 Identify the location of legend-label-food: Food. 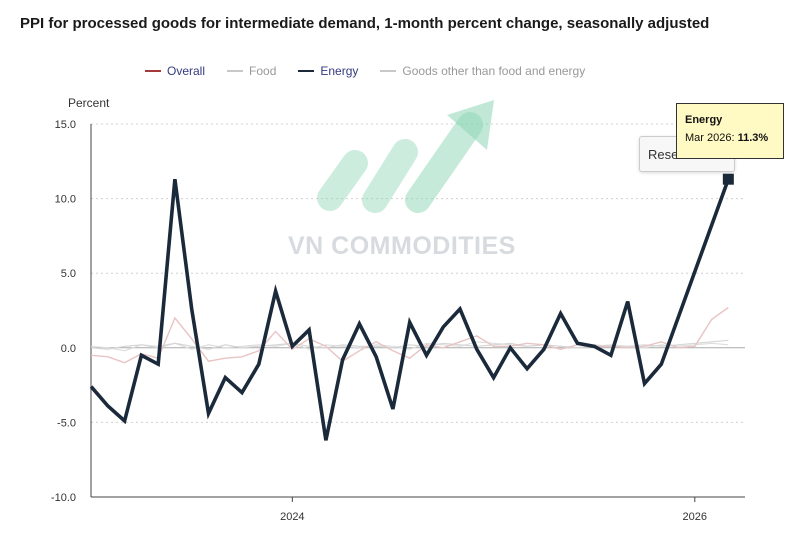
(263, 71).